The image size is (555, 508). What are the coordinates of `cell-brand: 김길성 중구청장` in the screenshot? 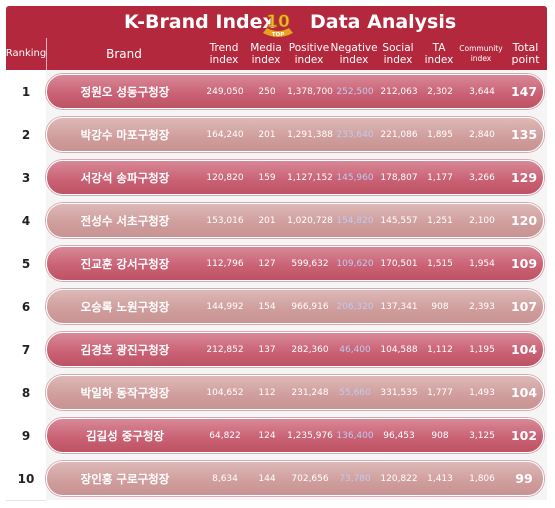 It's located at (125, 435).